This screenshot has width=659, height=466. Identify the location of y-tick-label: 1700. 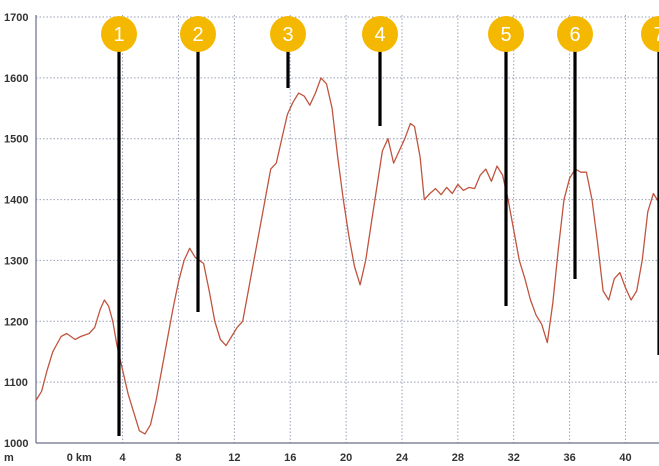
(16, 18).